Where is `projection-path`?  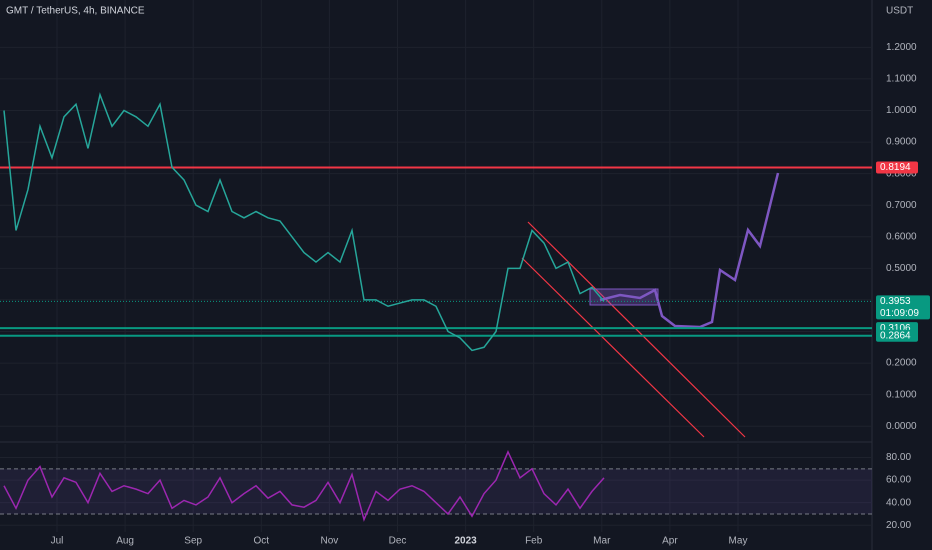 projection-path is located at coordinates (689, 250).